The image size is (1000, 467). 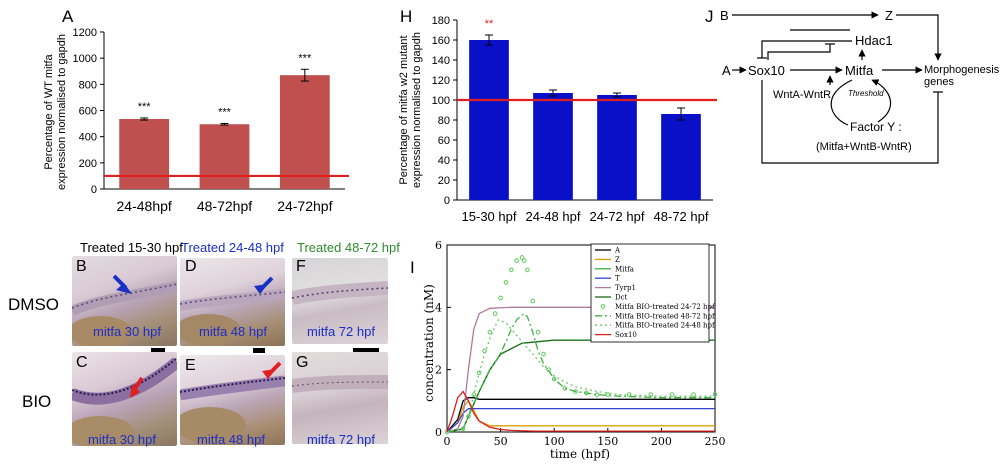 What do you see at coordinates (617, 216) in the screenshot?
I see `panel-h-category-label: 24-72 hpf` at bounding box center [617, 216].